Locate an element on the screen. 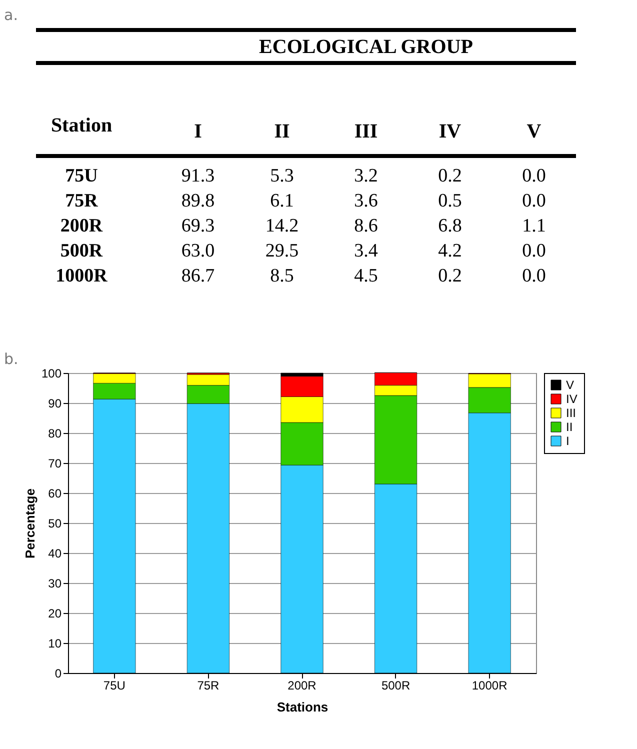 The height and width of the screenshot is (749, 637). data-label: 4.5 is located at coordinates (366, 276).